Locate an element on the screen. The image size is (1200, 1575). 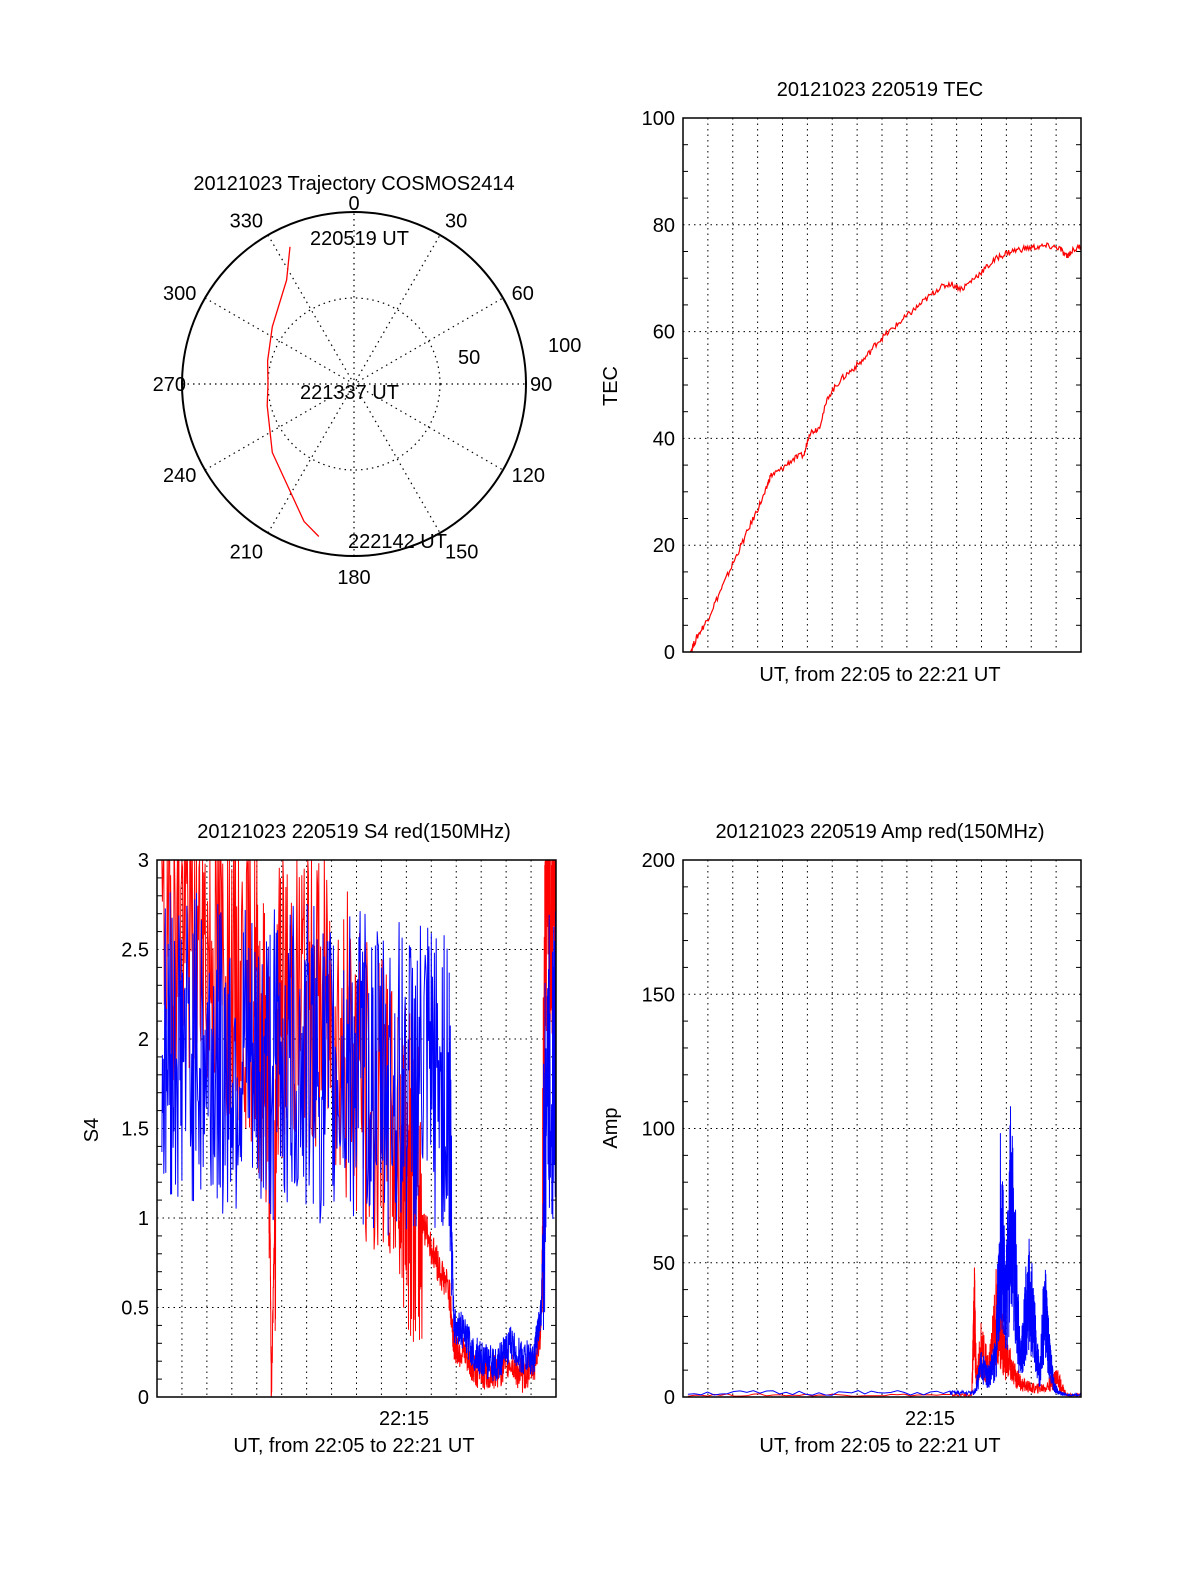
tec-title: 20121023 220519 TEC is located at coordinates (880, 90).